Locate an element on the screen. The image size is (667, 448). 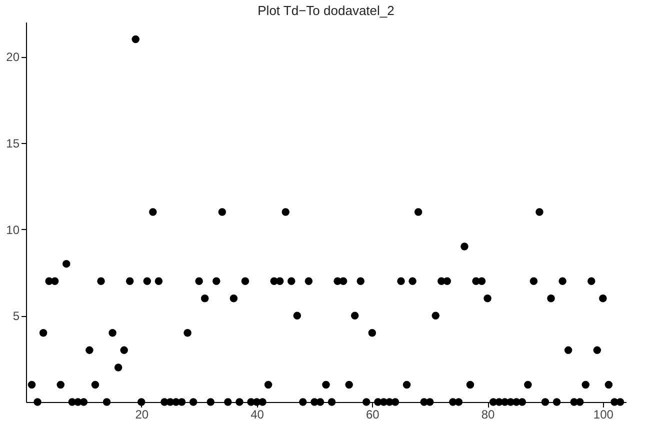
x-tick-label: 80 is located at coordinates (488, 415).